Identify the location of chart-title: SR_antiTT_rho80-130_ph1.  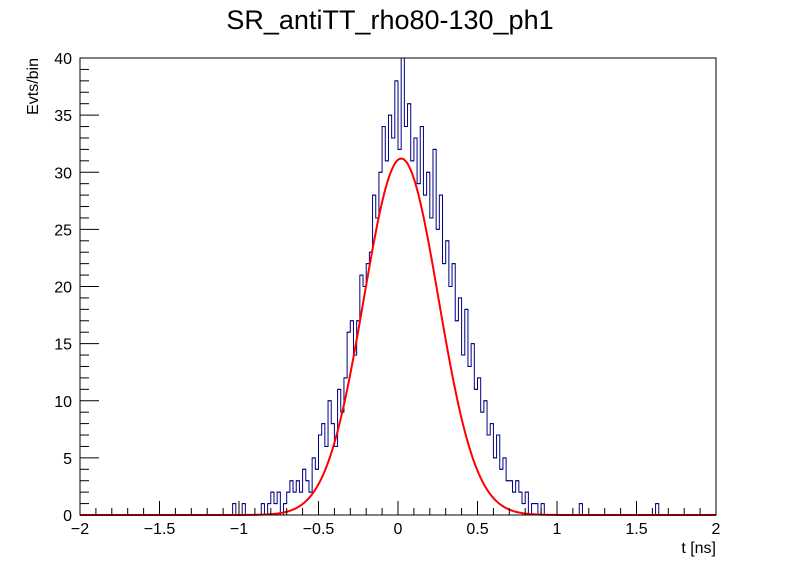
(389, 20).